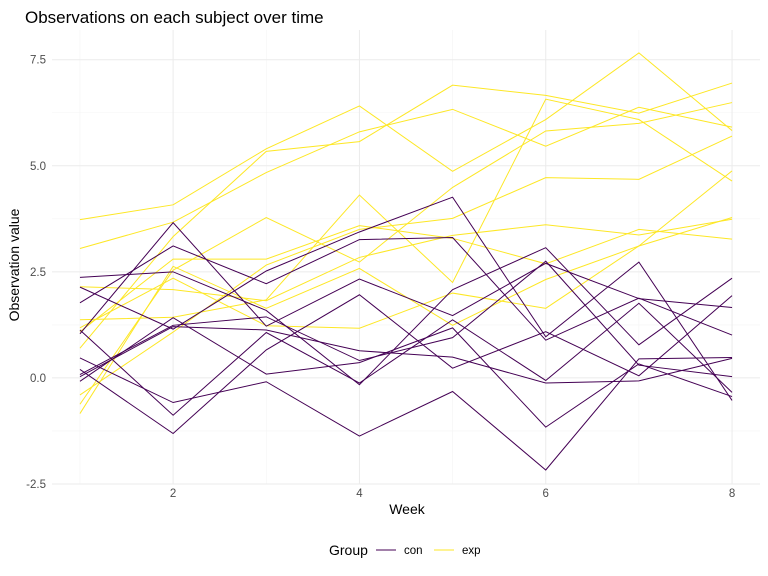 This screenshot has height=576, width=768. Describe the element at coordinates (38, 379) in the screenshot. I see `y-tick-label: 0.0` at that location.